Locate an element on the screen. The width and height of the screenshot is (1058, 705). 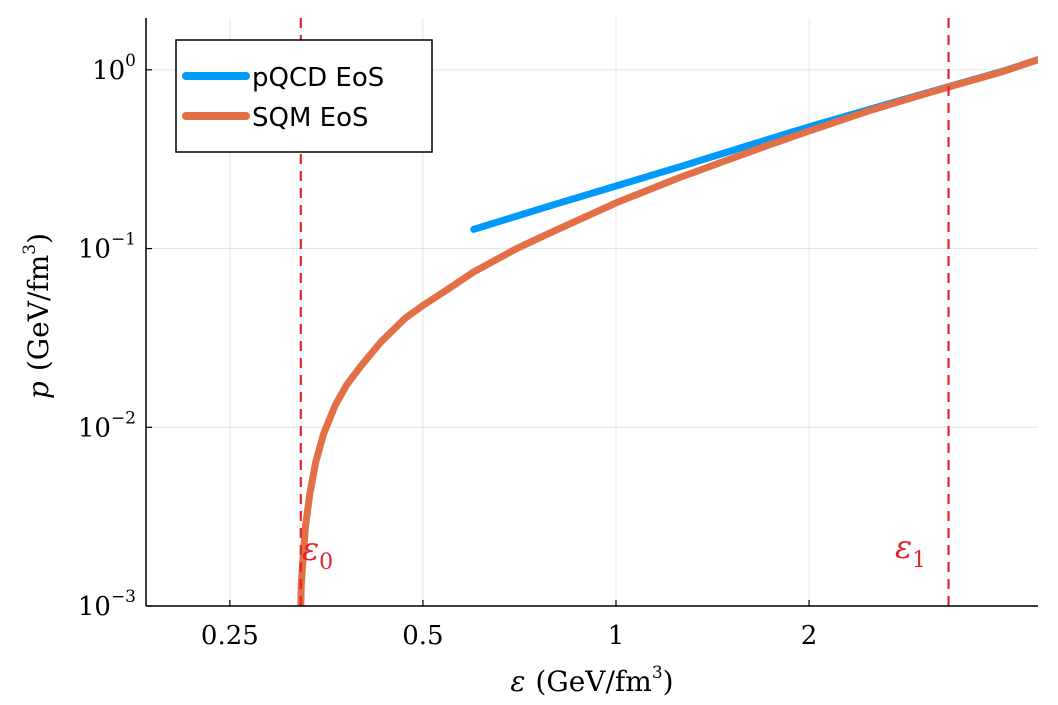
y-tick-label: 10⁻² is located at coordinates (107, 425).